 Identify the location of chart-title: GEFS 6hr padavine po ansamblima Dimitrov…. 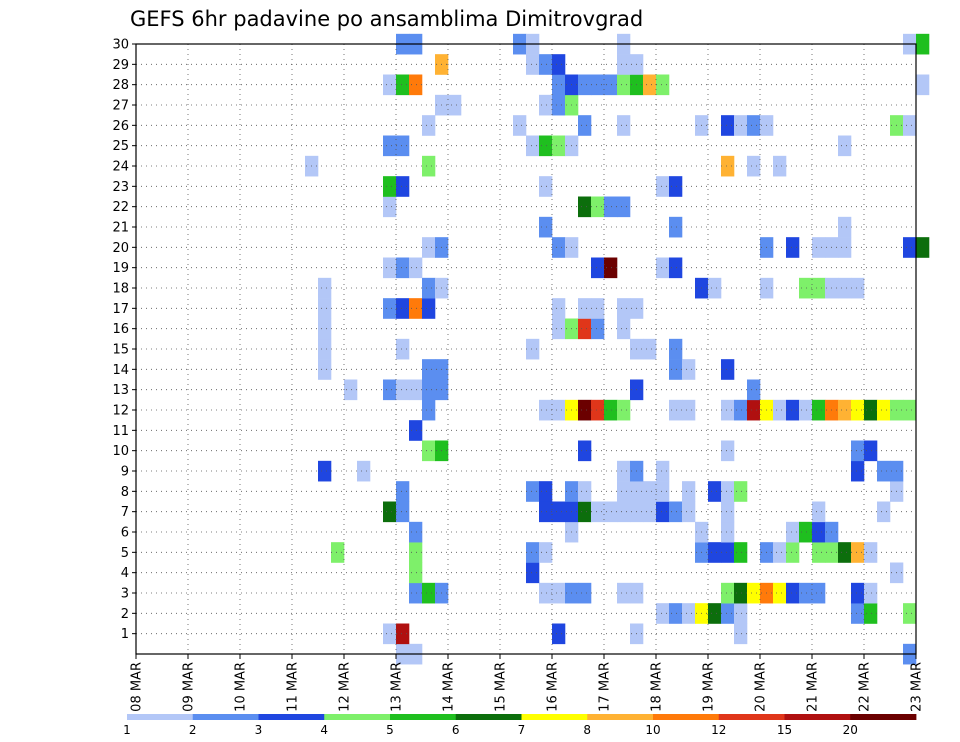
(386, 19).